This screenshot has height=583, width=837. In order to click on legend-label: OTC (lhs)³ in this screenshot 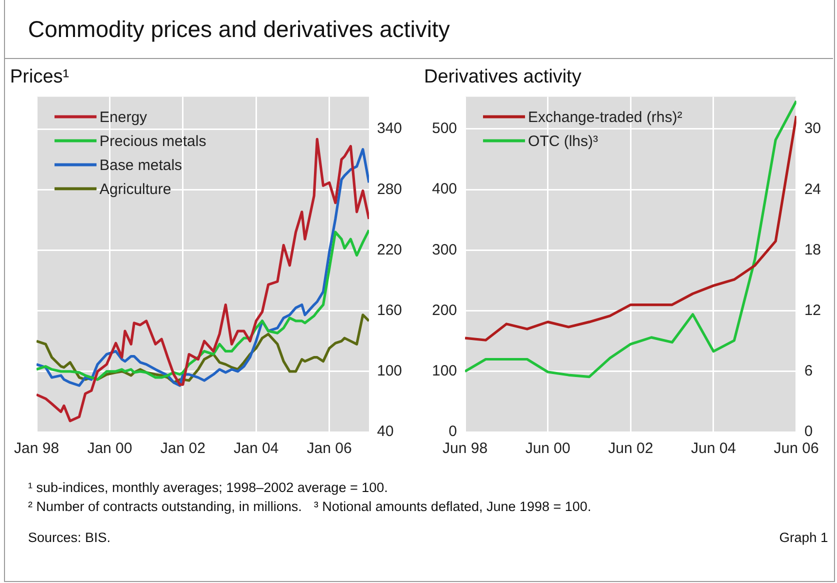, I will do `click(563, 141)`.